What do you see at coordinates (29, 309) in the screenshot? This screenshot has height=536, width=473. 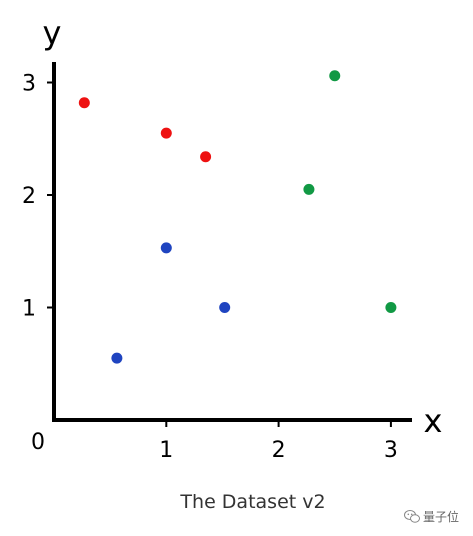 I see `y-tick-label: 1` at bounding box center [29, 309].